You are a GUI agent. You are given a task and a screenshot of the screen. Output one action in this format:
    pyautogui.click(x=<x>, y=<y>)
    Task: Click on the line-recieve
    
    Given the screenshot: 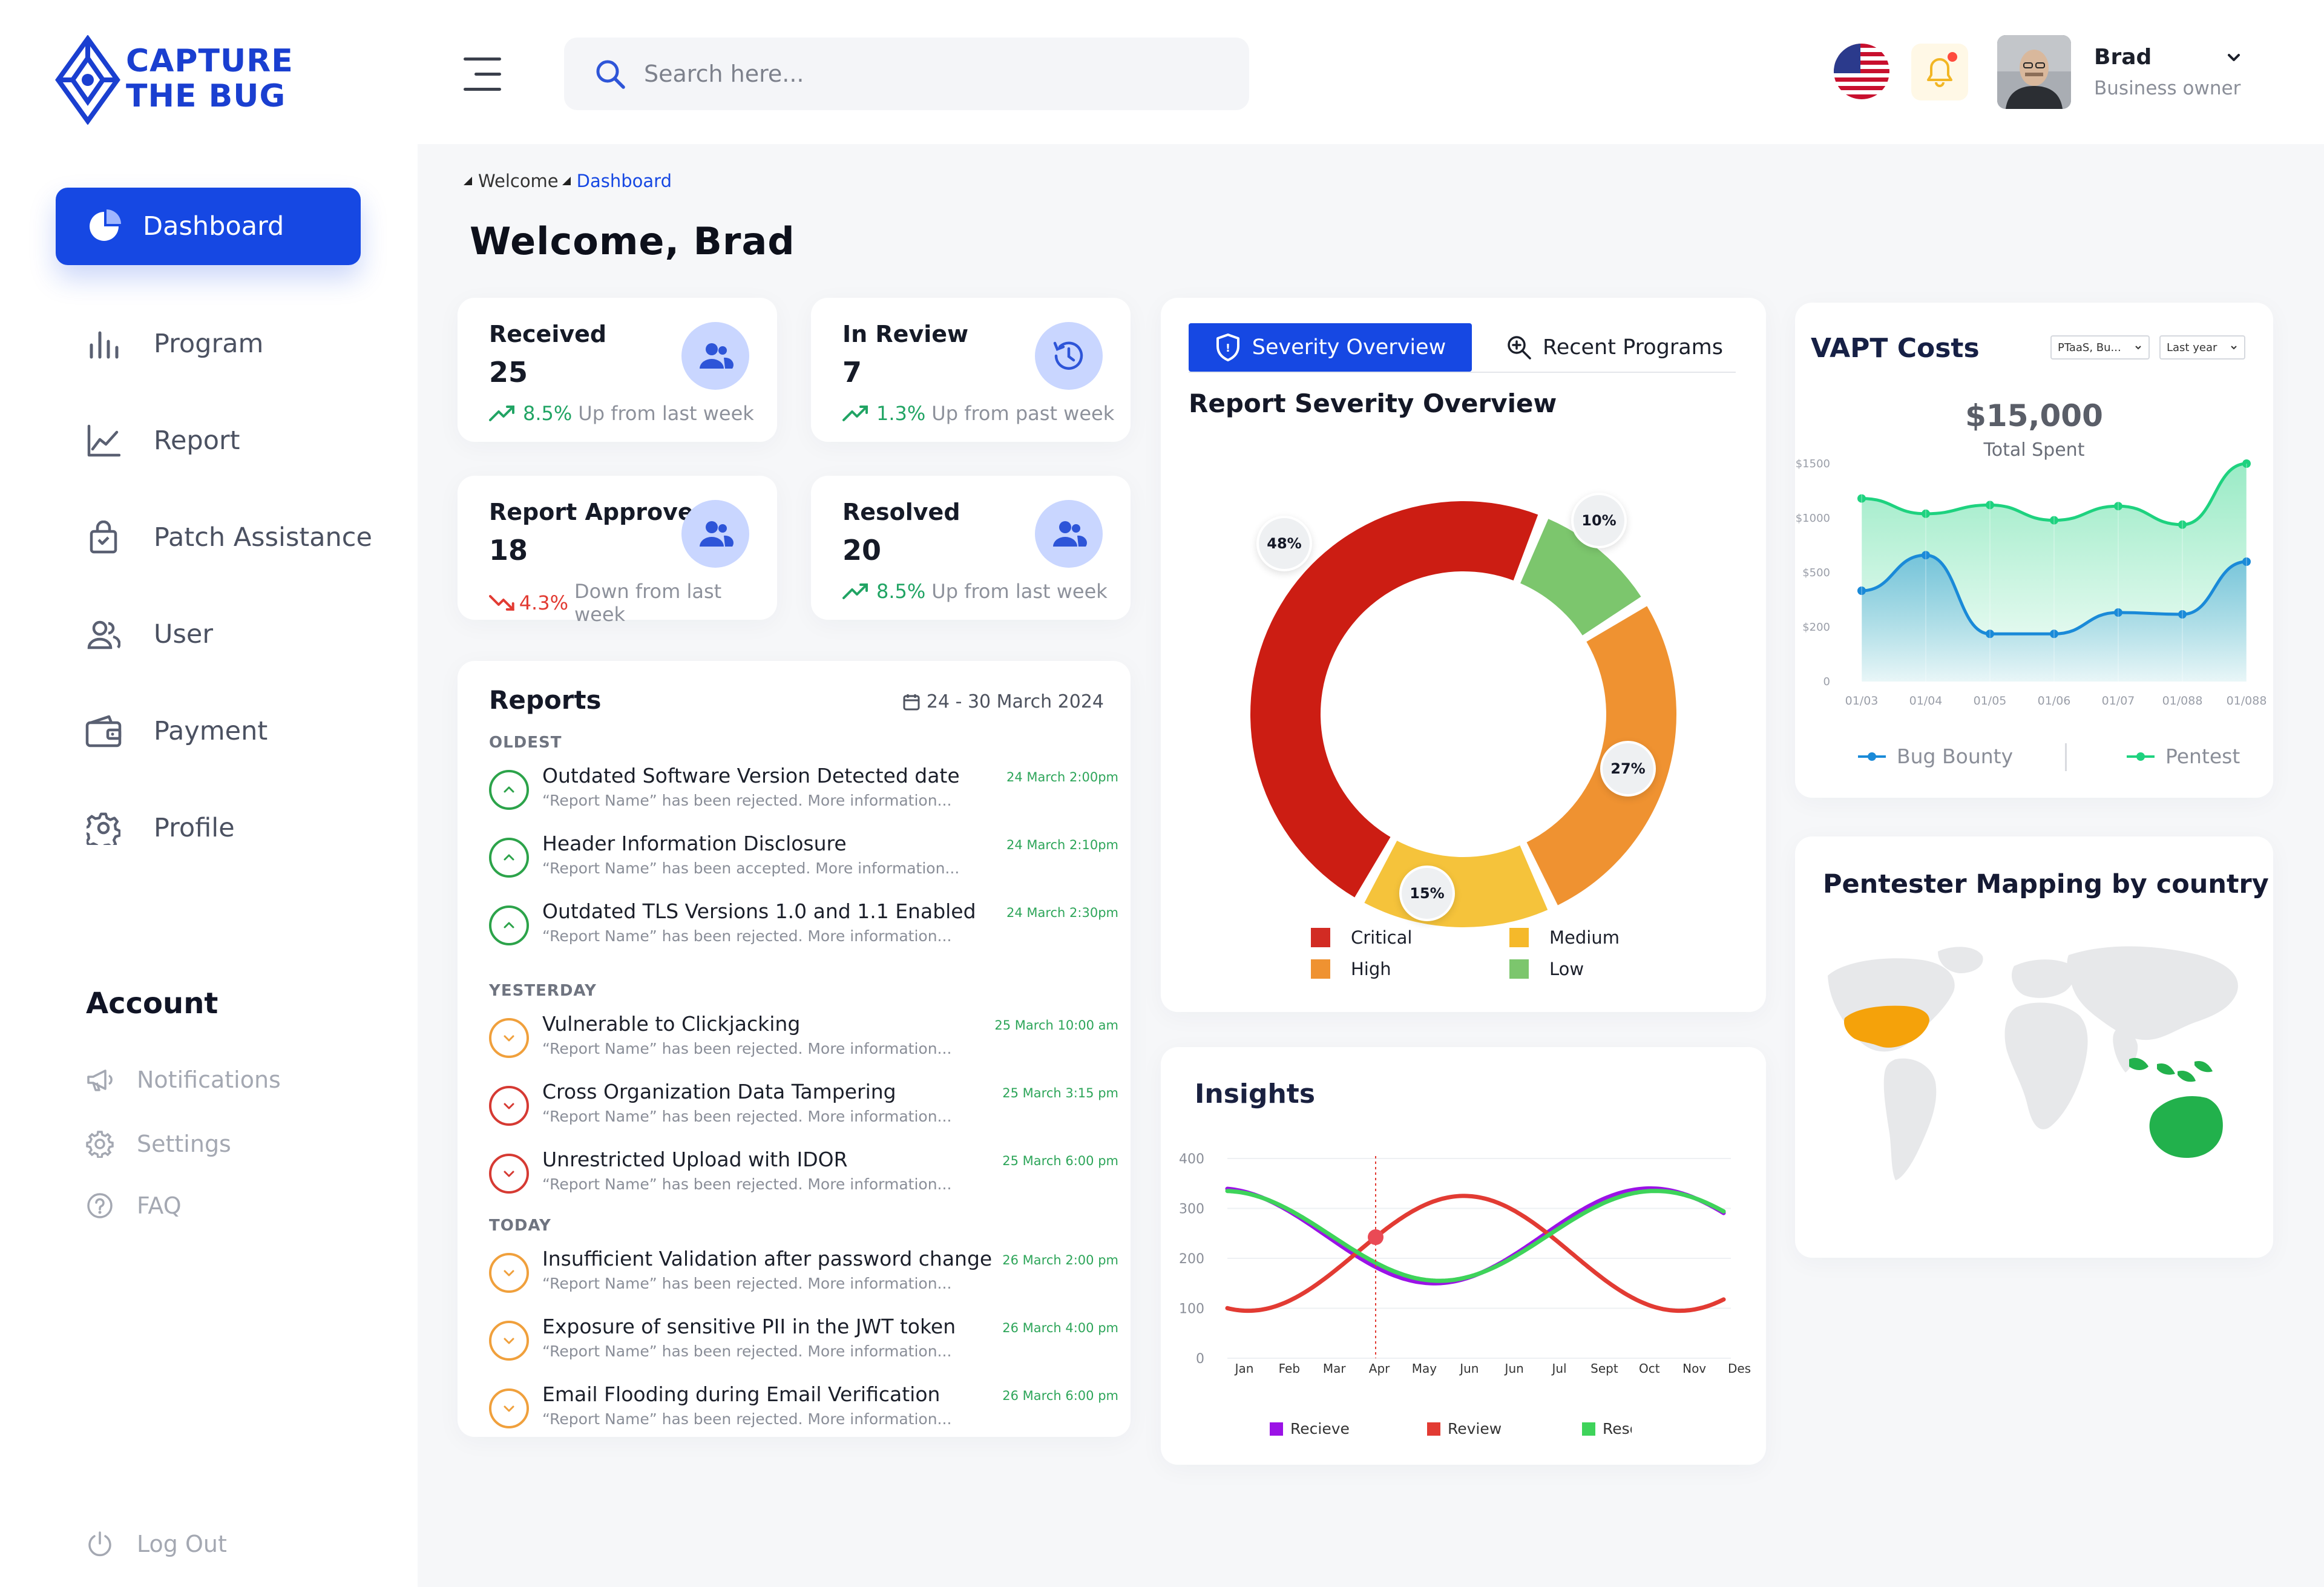 What is the action you would take?
    pyautogui.click(x=1475, y=1236)
    